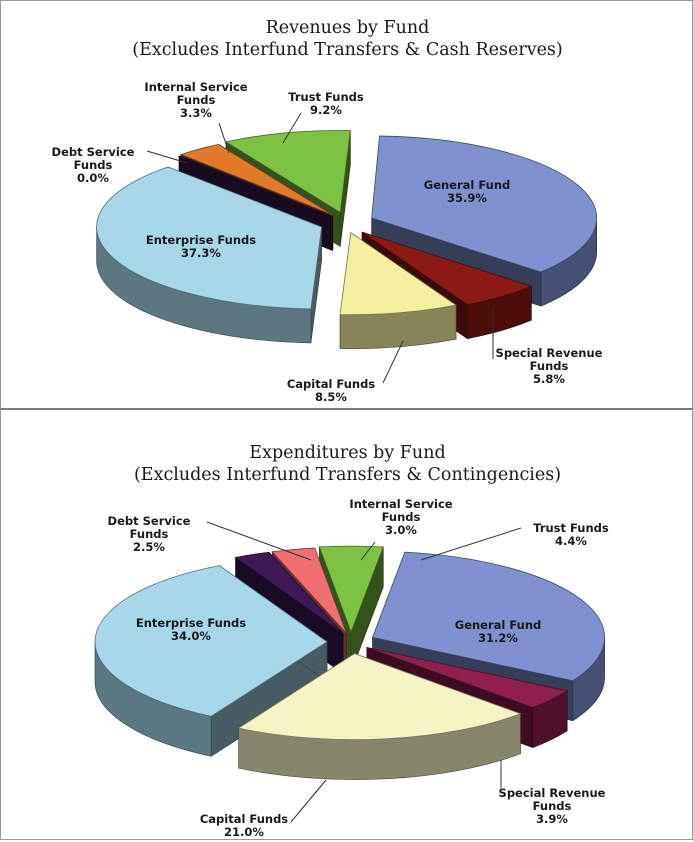  What do you see at coordinates (467, 198) in the screenshot?
I see `slice-value: 35.9%` at bounding box center [467, 198].